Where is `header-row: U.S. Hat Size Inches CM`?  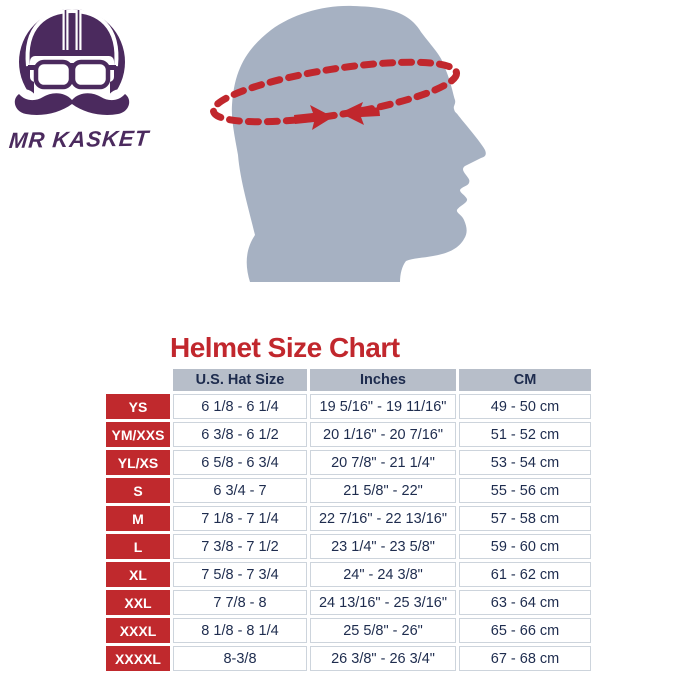 header-row: U.S. Hat Size Inches CM is located at coordinates (348, 380).